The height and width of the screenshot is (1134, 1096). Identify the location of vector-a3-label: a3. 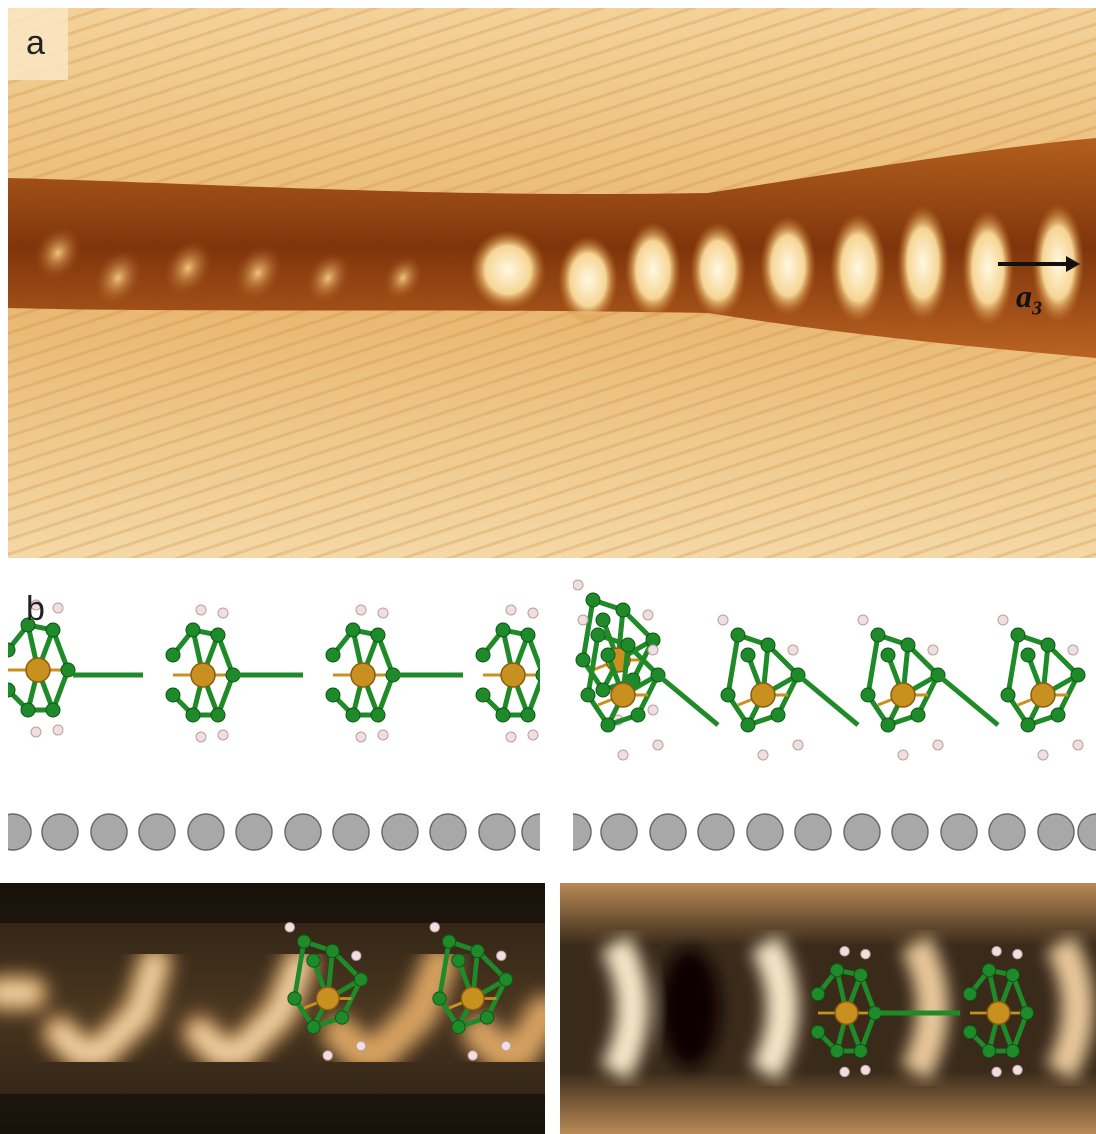
(1029, 299).